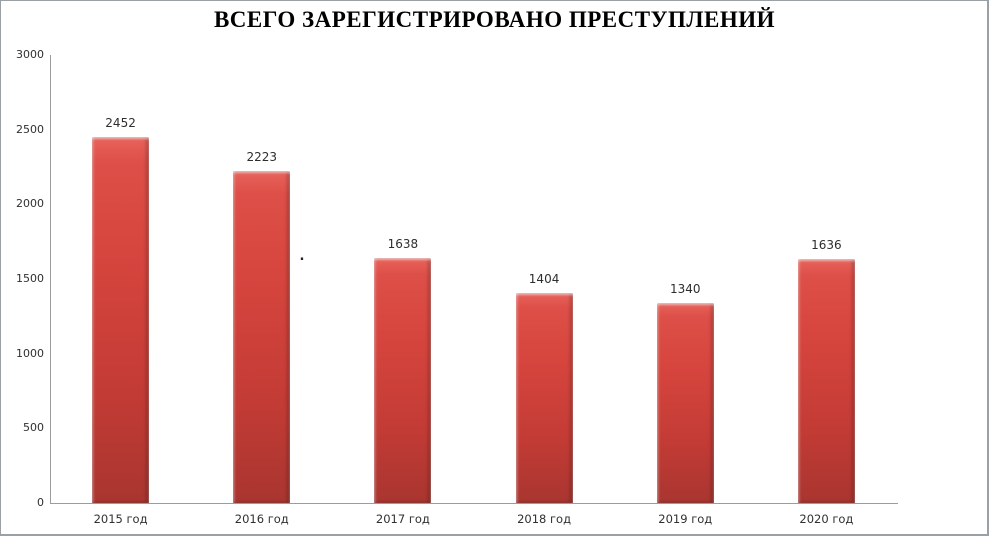  What do you see at coordinates (402, 519) in the screenshot?
I see `x-category-label: 2017 год` at bounding box center [402, 519].